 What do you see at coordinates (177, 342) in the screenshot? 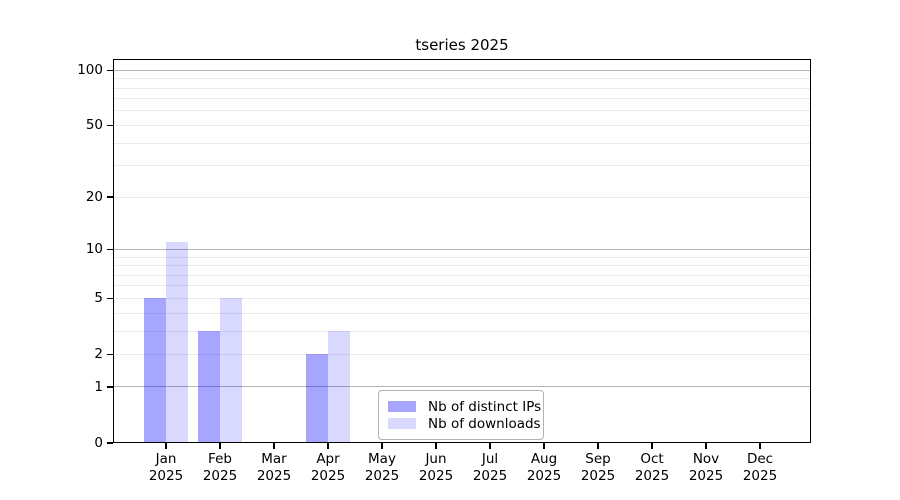
I see `bar-downloads-jan` at bounding box center [177, 342].